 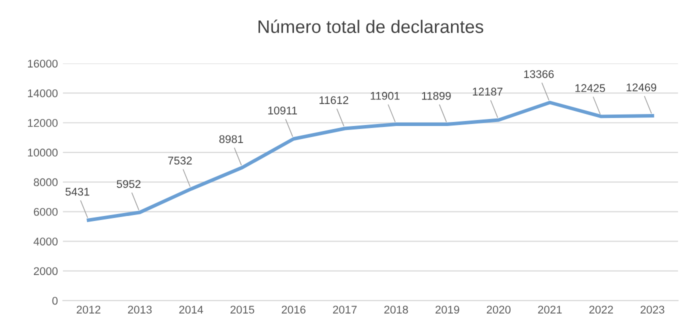 I want to click on x-tick-label: 2015, so click(x=242, y=310).